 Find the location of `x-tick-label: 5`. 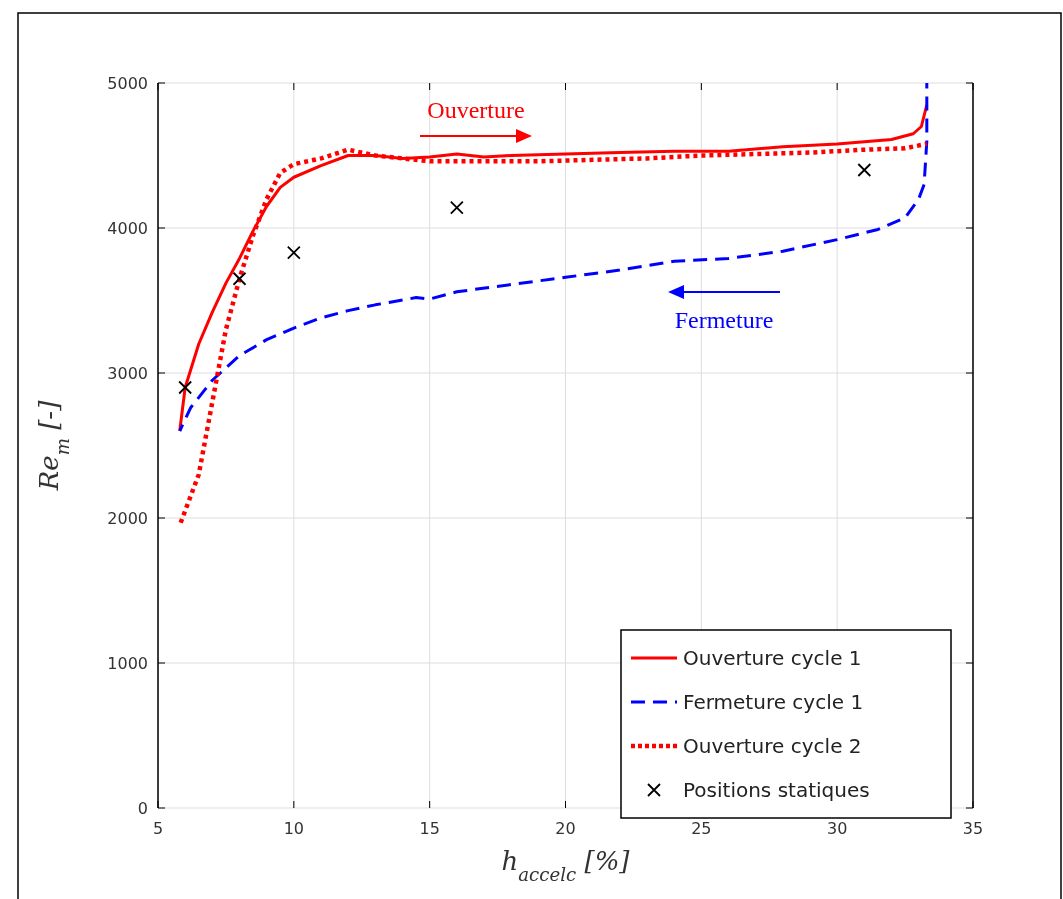

x-tick-label: 5 is located at coordinates (158, 828).